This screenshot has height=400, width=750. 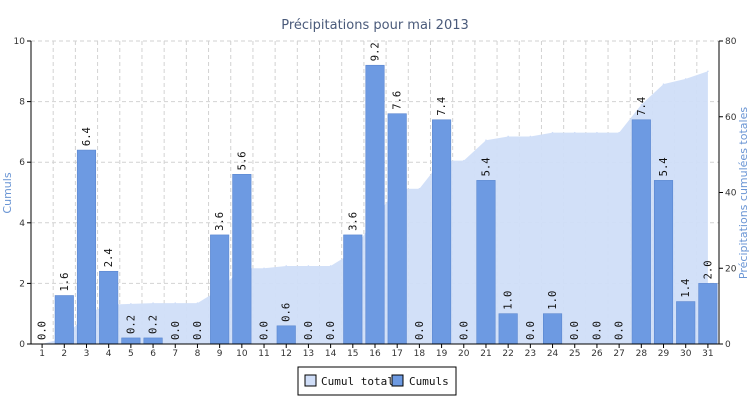 What do you see at coordinates (242, 354) in the screenshot?
I see `x-tick-label: 10` at bounding box center [242, 354].